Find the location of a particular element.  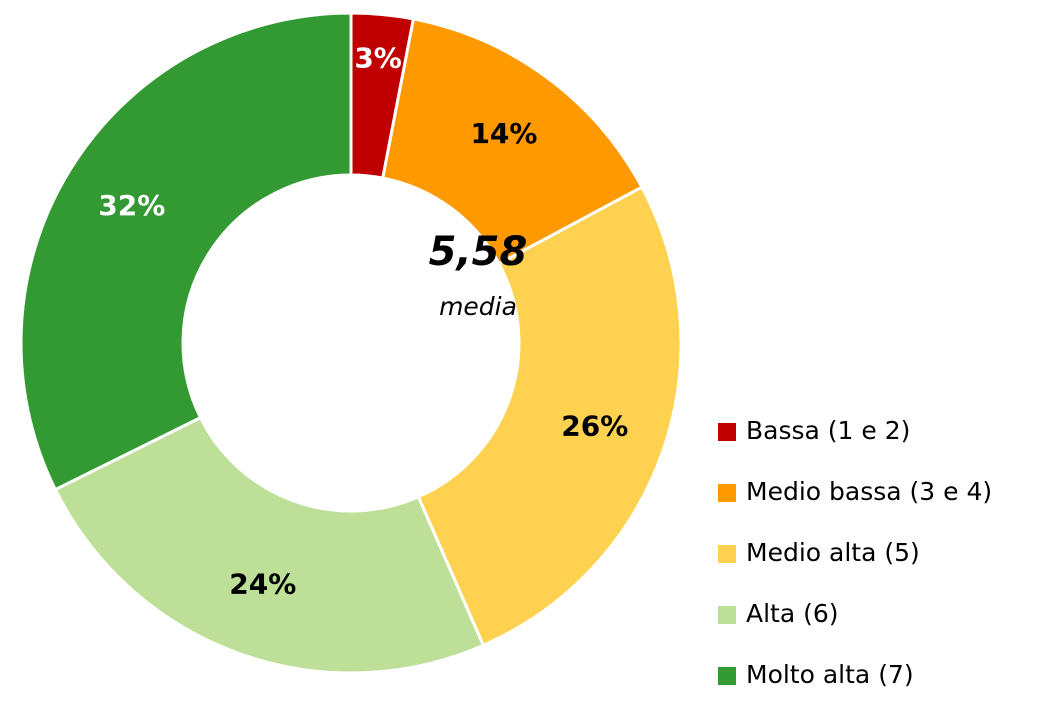

center-value: 5,58 is located at coordinates (478, 252).